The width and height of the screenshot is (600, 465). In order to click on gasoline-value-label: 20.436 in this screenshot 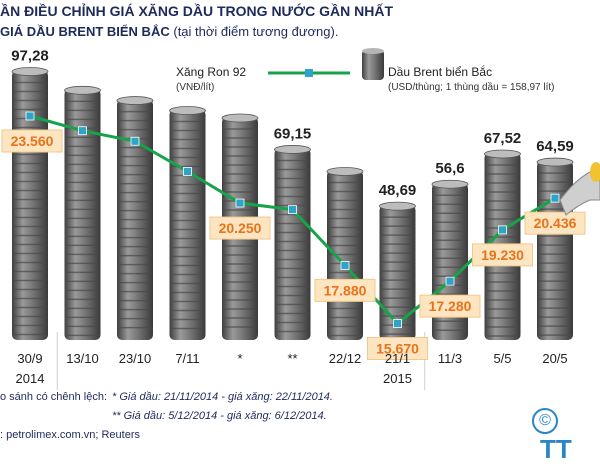, I will do `click(555, 223)`.